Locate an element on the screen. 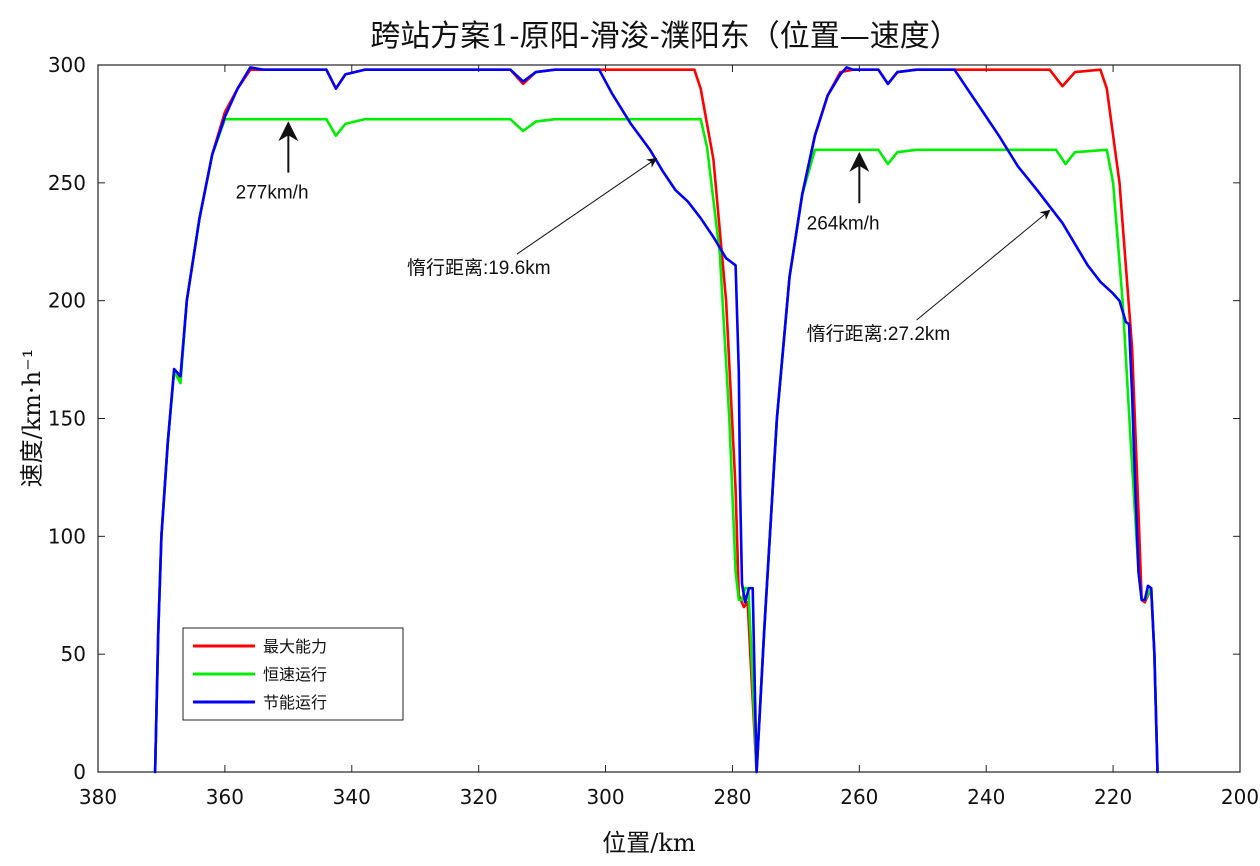 This screenshot has height=866, width=1260. annotation-label-2: 惰行距离:19.6km is located at coordinates (479, 268).